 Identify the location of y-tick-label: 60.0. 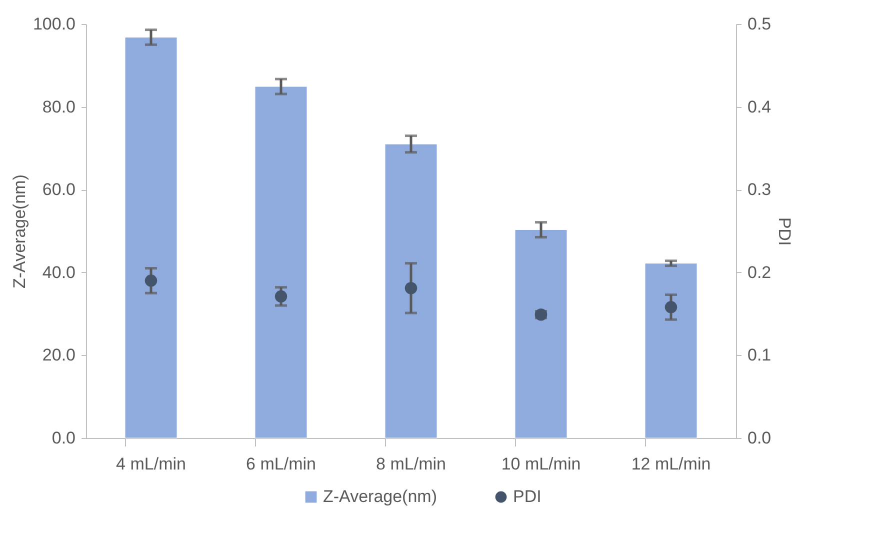
(59, 190).